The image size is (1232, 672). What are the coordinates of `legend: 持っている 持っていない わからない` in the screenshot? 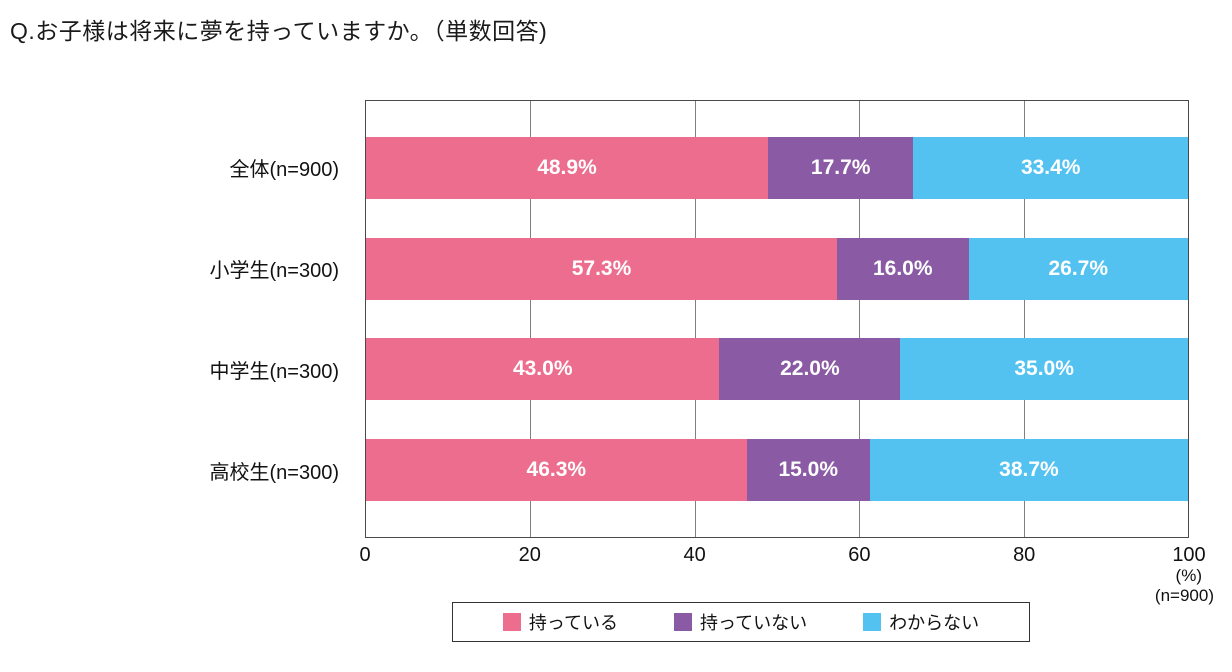 It's located at (741, 622).